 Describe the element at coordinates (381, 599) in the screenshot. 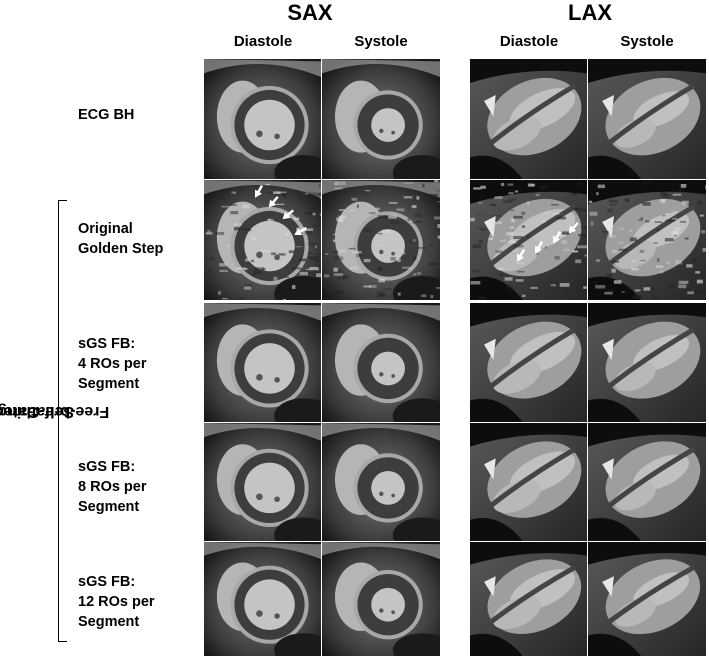

I see `mri-tile-sgs-12ros-sax-systole` at that location.